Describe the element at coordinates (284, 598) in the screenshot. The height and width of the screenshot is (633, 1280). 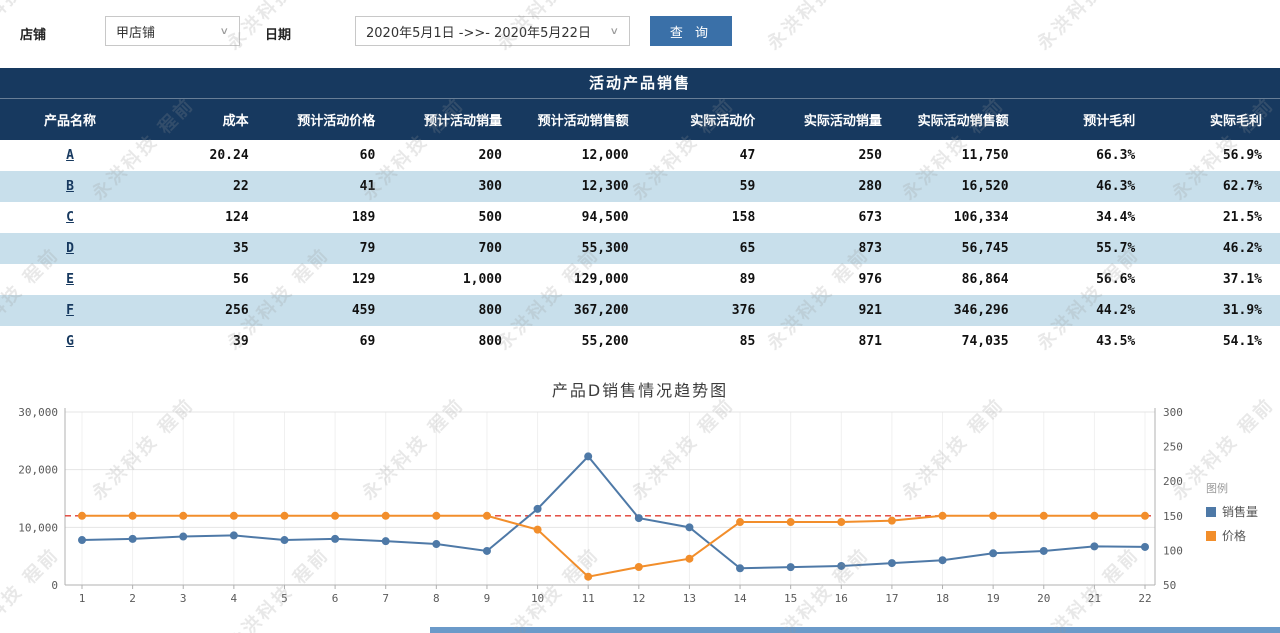
I see `svg-text: 5` at that location.